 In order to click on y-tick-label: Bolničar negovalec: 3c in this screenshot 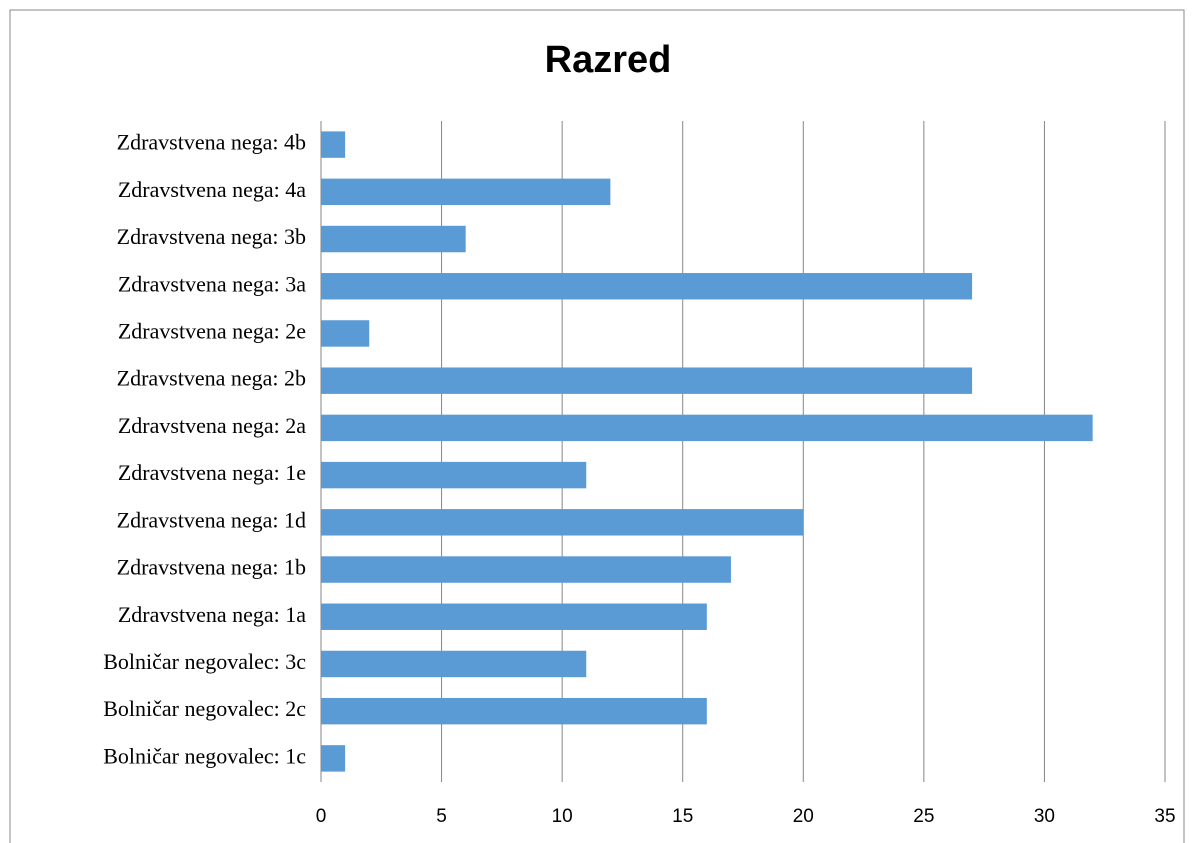, I will do `click(204, 661)`.